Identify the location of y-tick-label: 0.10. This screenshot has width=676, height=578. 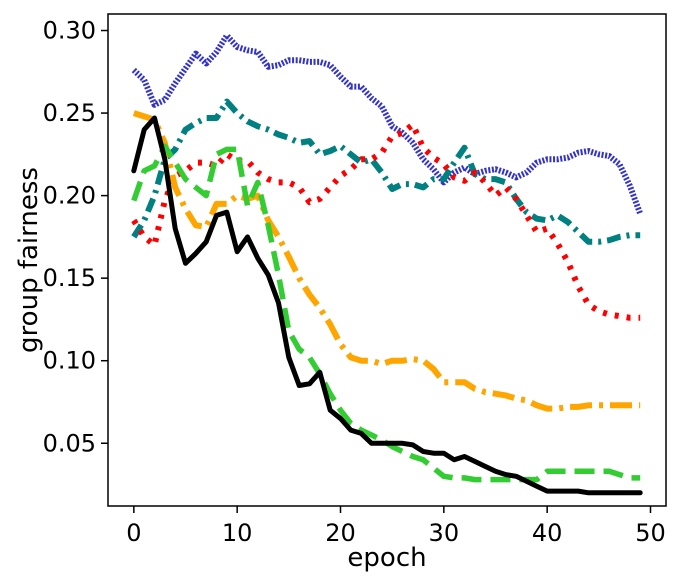
(69, 361).